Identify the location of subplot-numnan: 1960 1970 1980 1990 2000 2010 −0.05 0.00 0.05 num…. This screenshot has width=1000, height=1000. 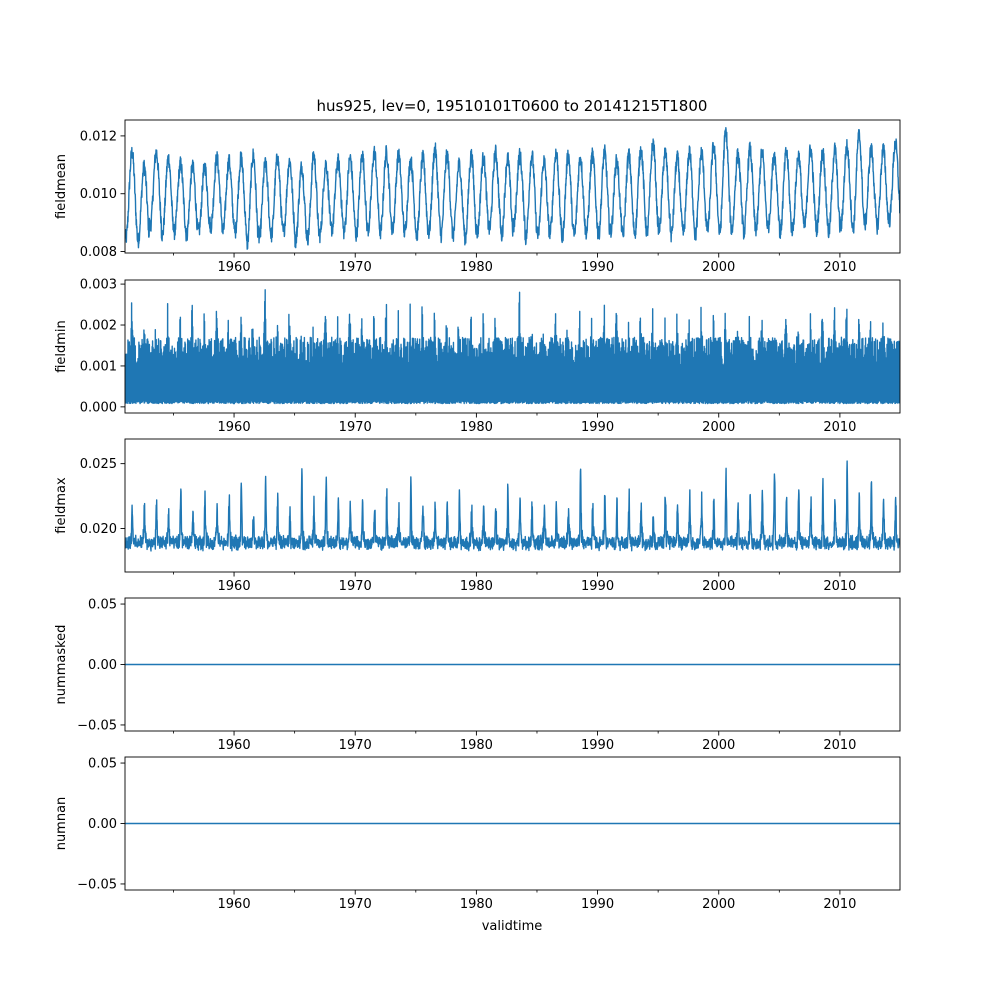
(477, 834).